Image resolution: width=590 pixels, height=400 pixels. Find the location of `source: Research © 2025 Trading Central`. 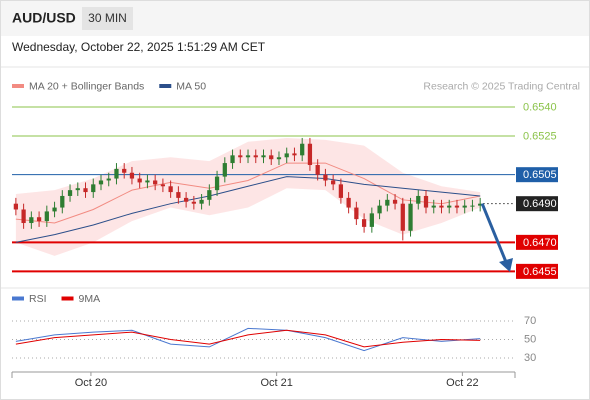

source: Research © 2025 Trading Central is located at coordinates (501, 86).